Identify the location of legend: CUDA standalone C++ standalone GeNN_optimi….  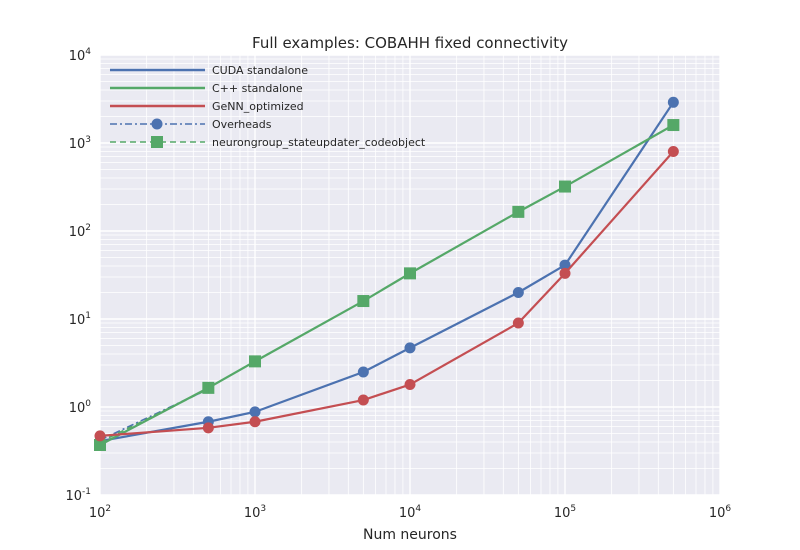
(268, 106).